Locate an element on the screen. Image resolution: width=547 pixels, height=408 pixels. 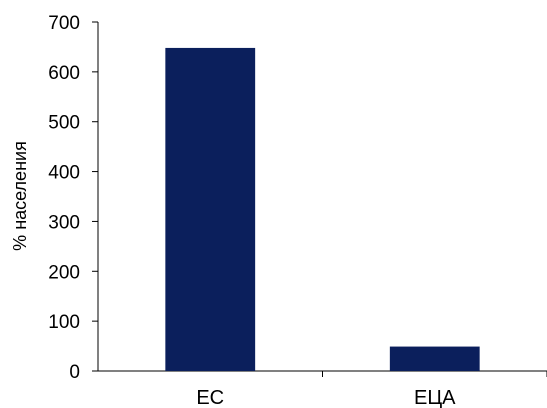
x-category-label: ЕЦА is located at coordinates (435, 397).